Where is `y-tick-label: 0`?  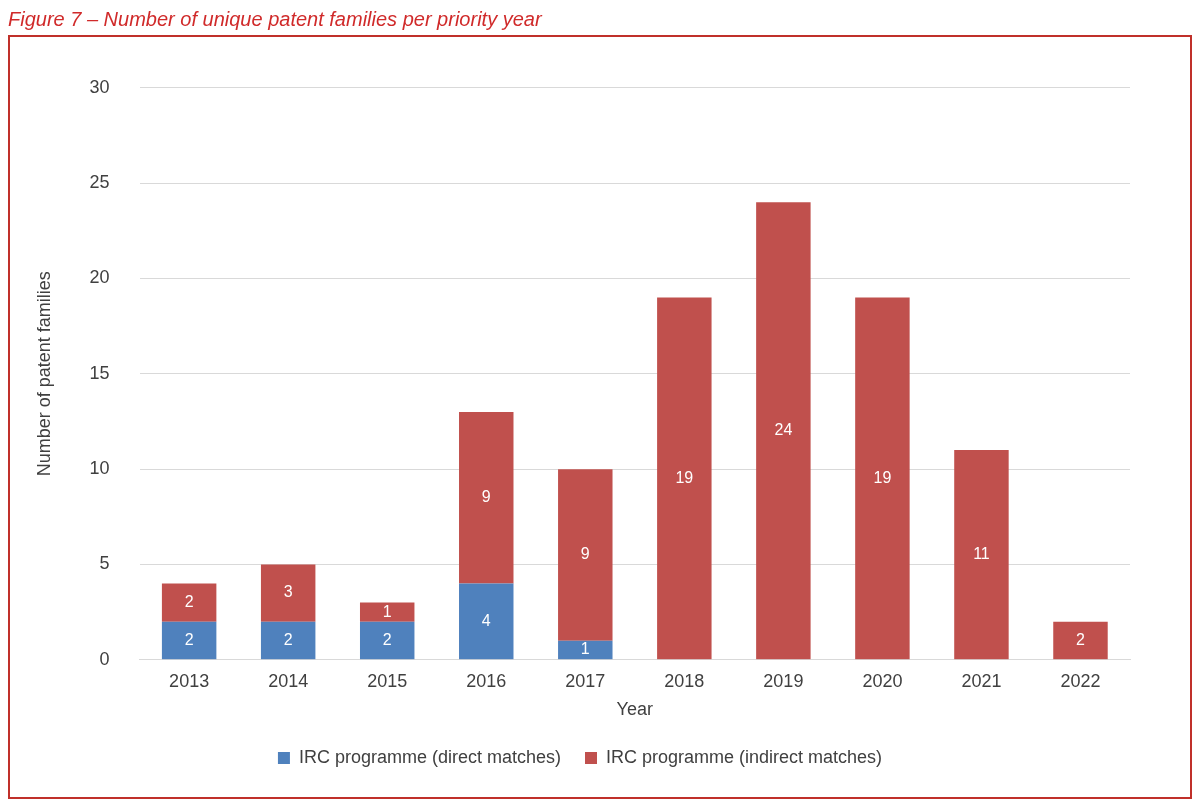 y-tick-label: 0 is located at coordinates (104, 658).